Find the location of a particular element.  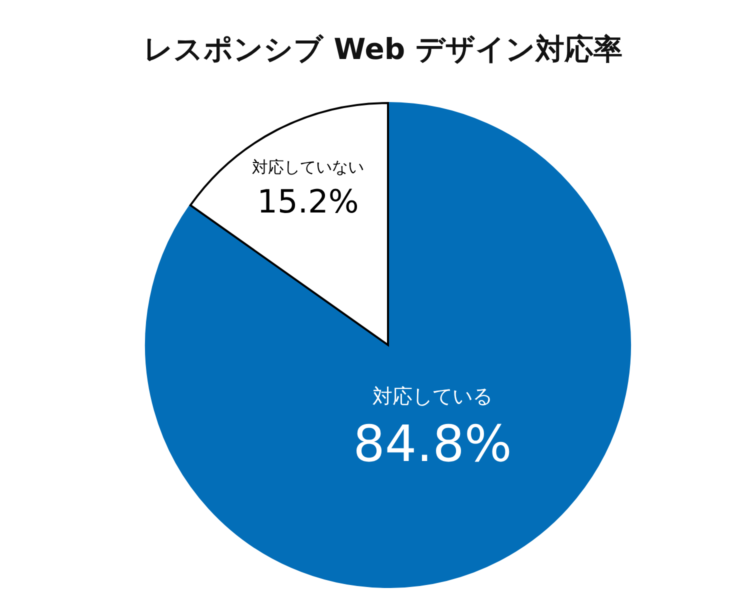

slice-label: 対応していない is located at coordinates (308, 166).